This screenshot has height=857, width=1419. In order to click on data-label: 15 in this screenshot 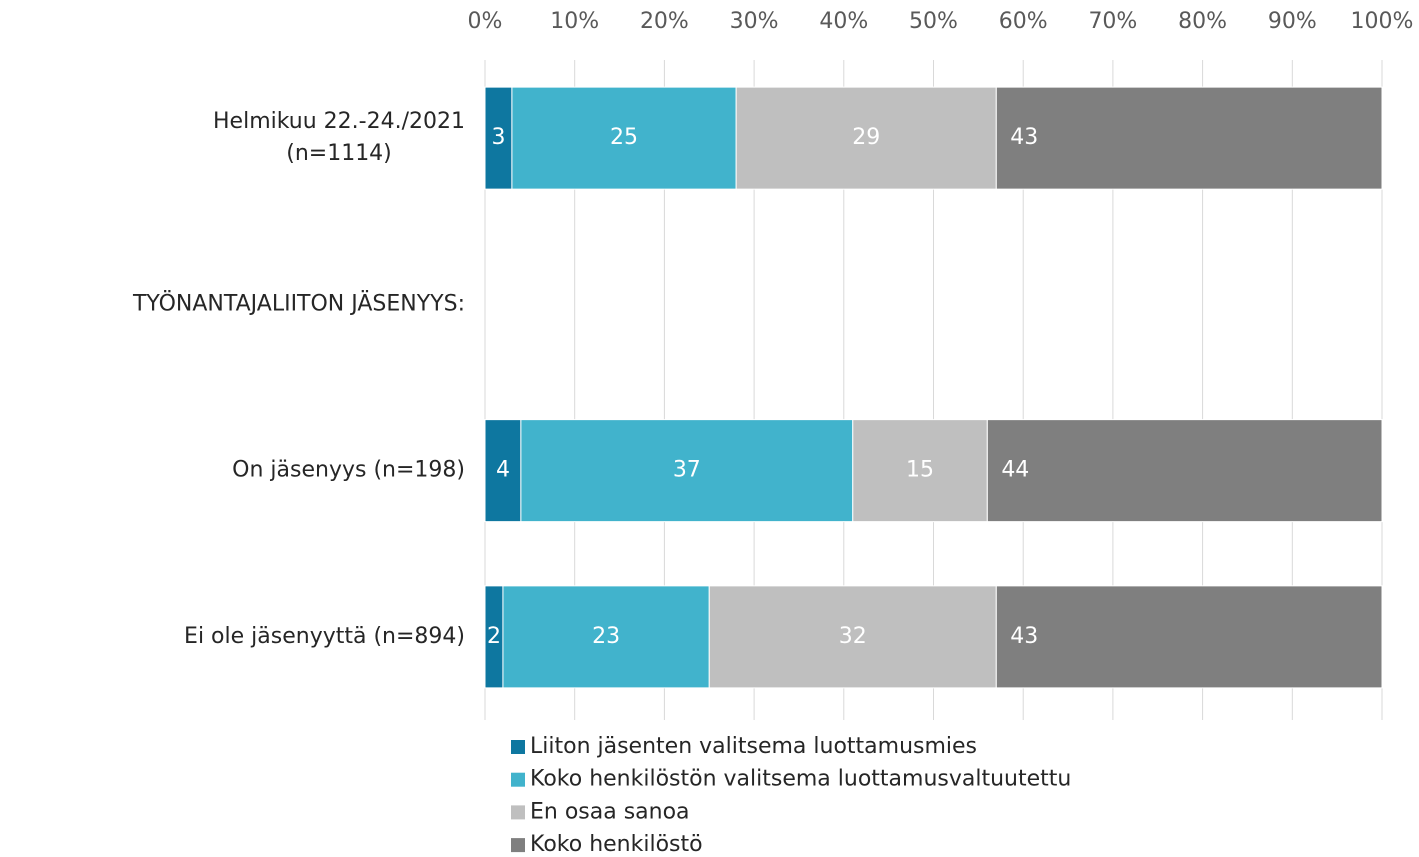, I will do `click(920, 470)`.